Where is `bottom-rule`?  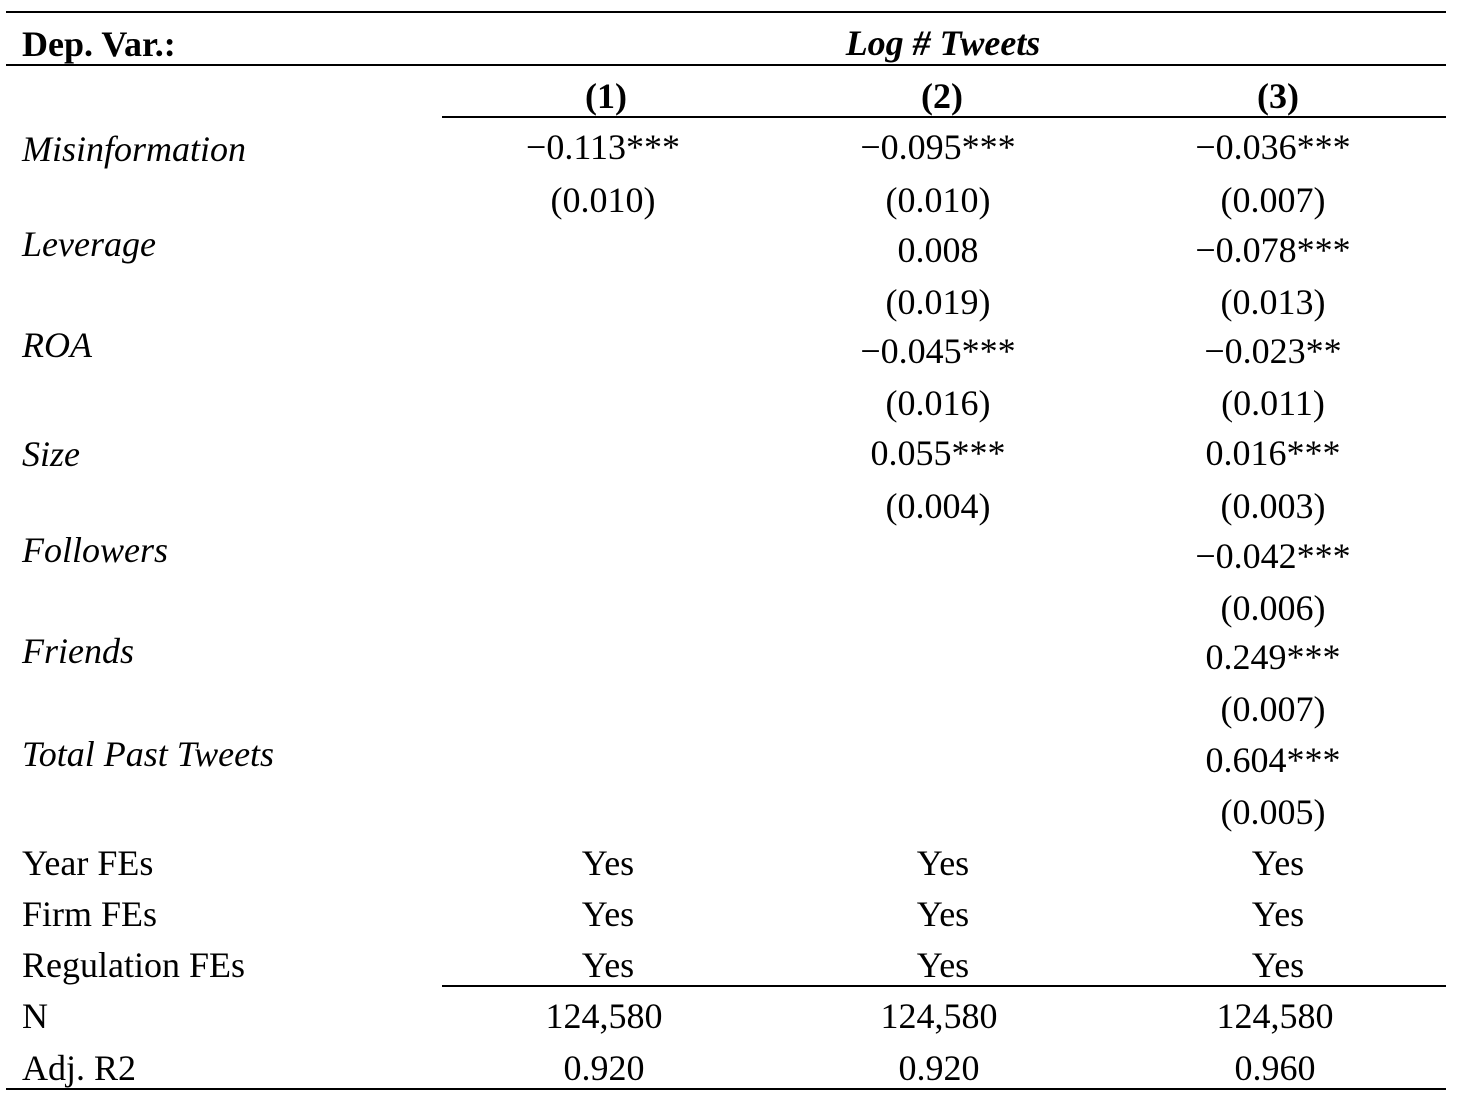 bottom-rule is located at coordinates (726, 1089).